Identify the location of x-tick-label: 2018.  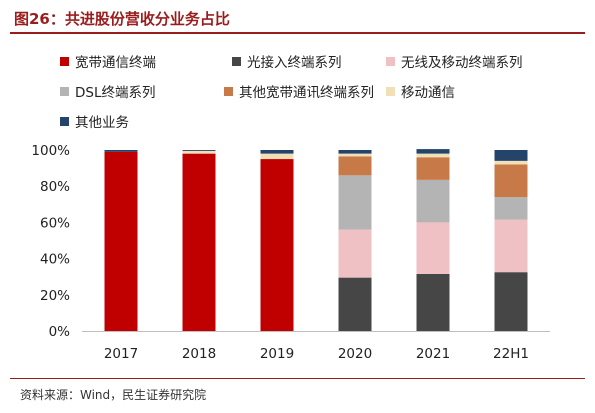
(199, 354).